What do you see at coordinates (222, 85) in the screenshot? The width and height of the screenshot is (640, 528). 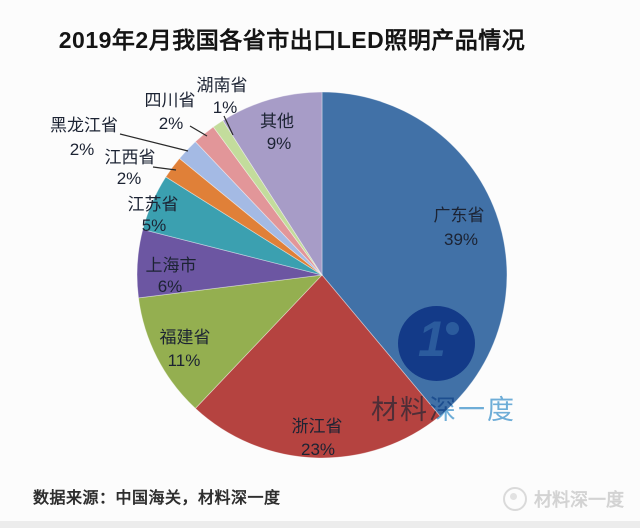 I see `pie-label-hunan: 湖南省` at bounding box center [222, 85].